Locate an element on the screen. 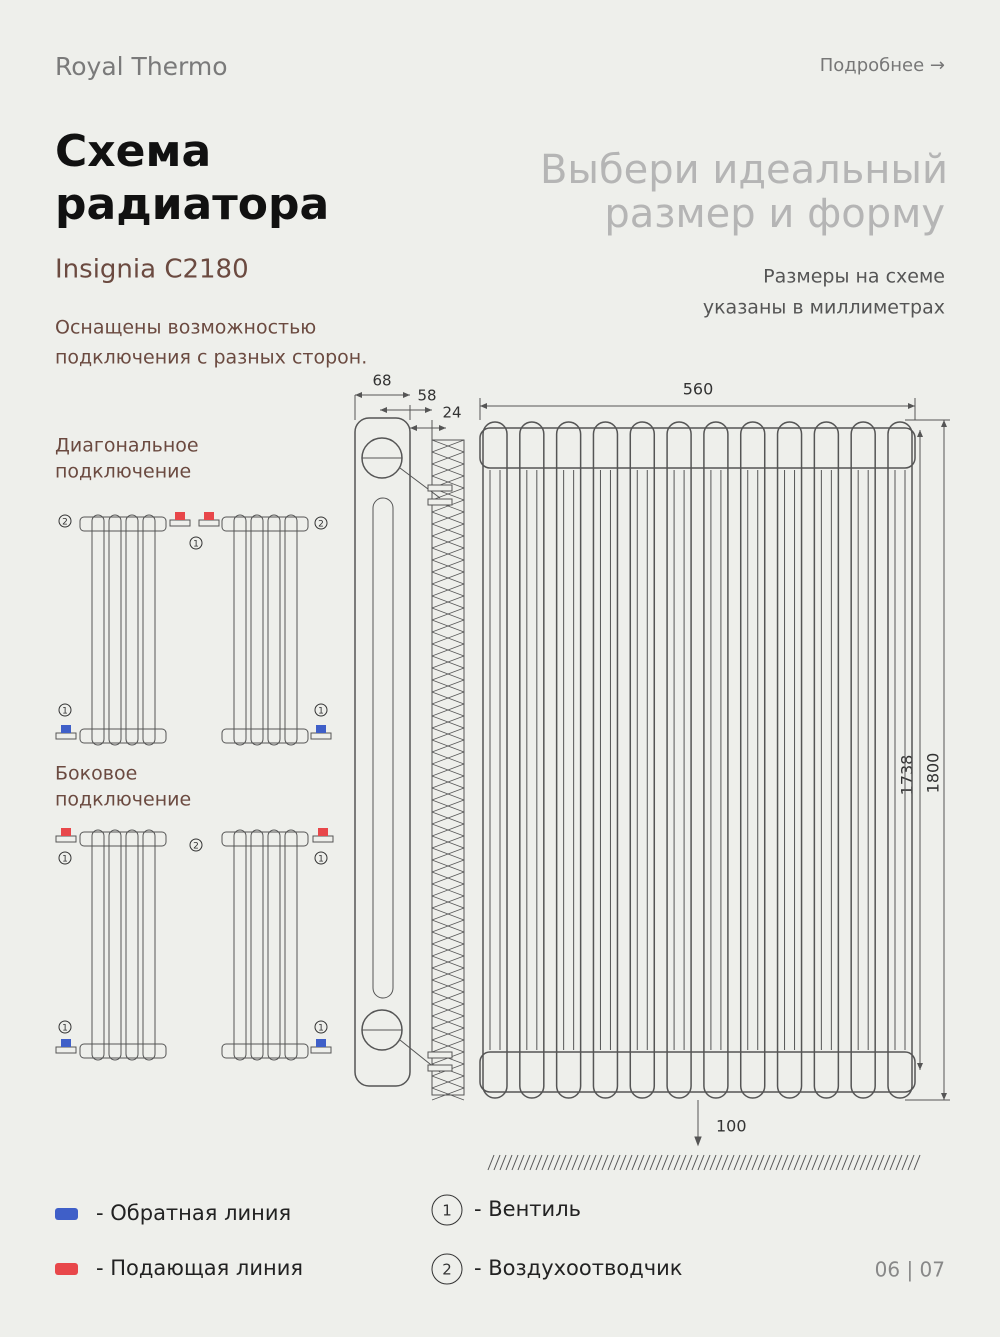 The height and width of the screenshot is (1337, 1000). bracket-bolt is located at coordinates (440, 1068).